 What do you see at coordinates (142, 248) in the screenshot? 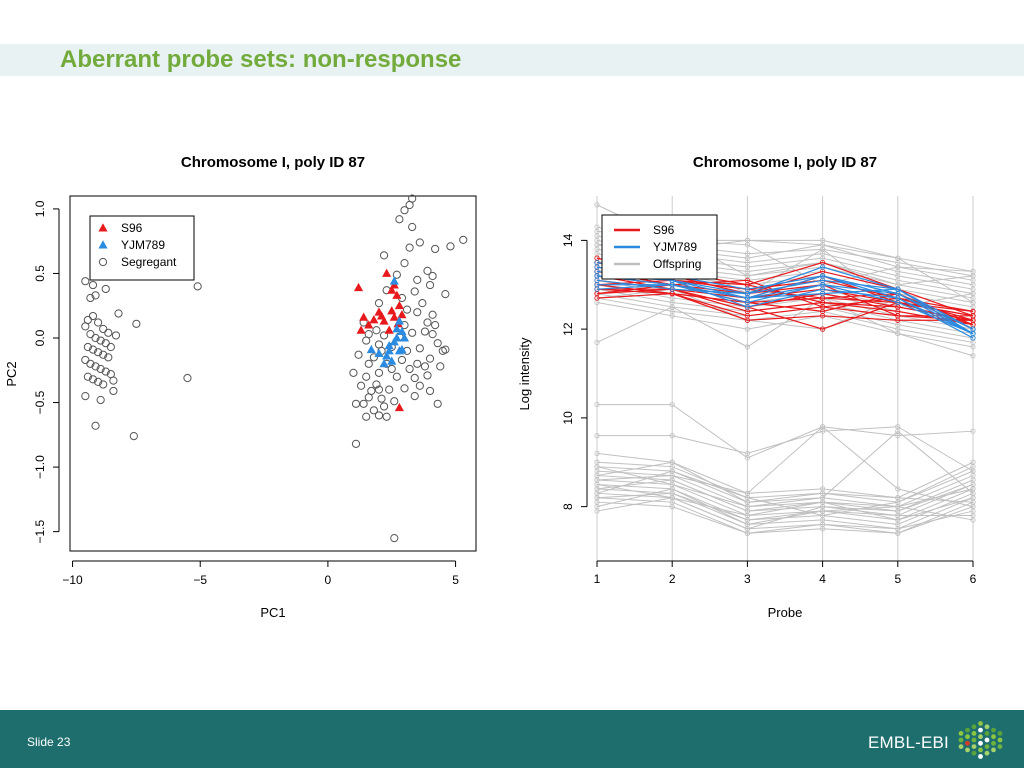
I see `legend-box` at bounding box center [142, 248].